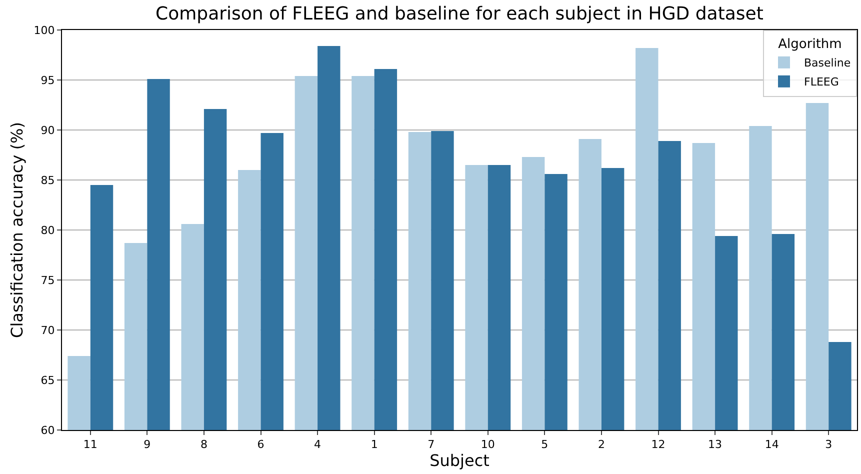 This screenshot has height=474, width=861. Describe the element at coordinates (47, 130) in the screenshot. I see `y-tick-label: 90` at that location.